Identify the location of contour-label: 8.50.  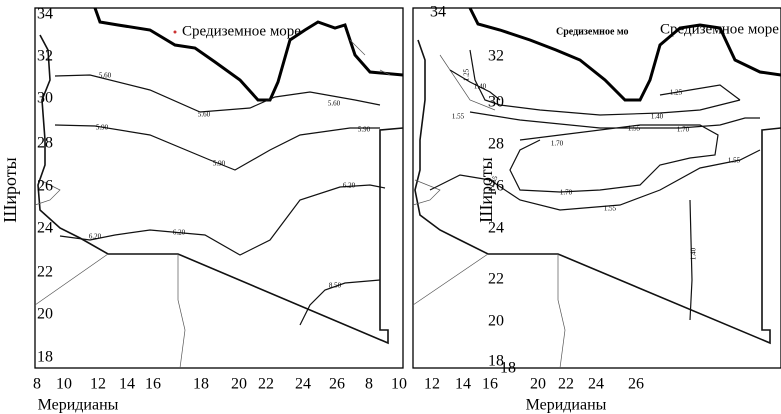
(335, 286).